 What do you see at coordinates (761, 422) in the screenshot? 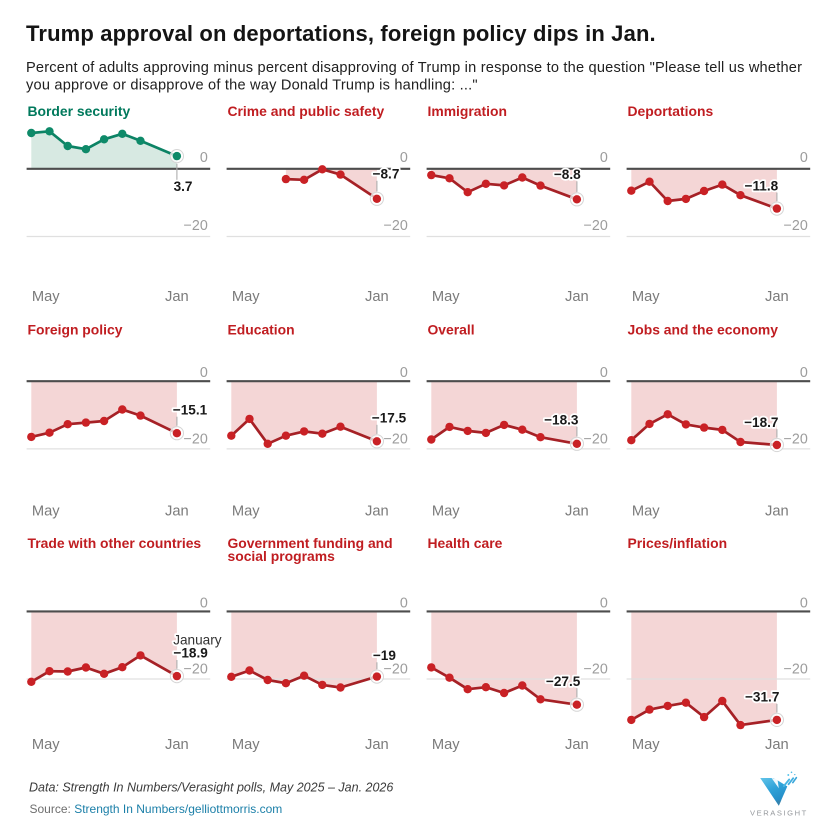
I see `svg-text: −18.7` at bounding box center [761, 422].